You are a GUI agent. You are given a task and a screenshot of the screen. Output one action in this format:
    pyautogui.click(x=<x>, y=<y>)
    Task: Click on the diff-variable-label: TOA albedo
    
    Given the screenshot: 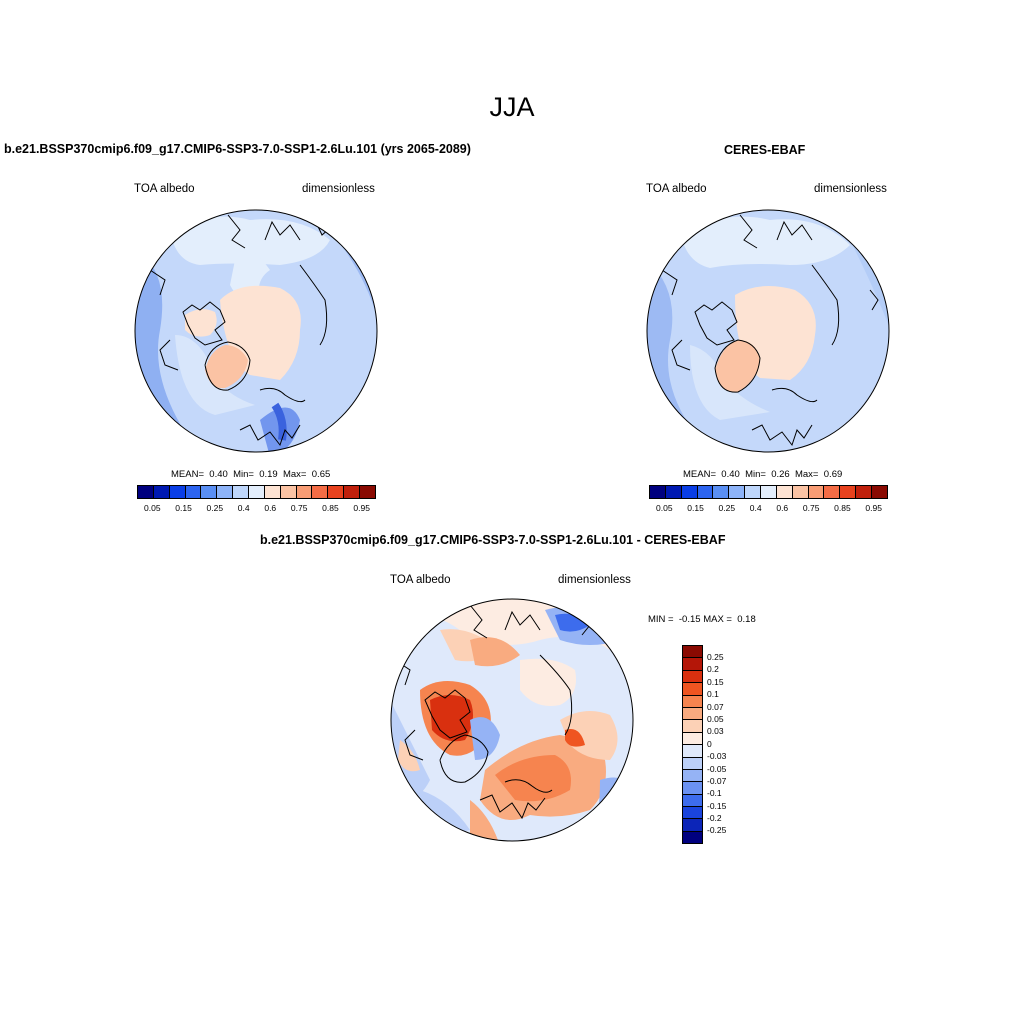 What is the action you would take?
    pyautogui.click(x=420, y=580)
    